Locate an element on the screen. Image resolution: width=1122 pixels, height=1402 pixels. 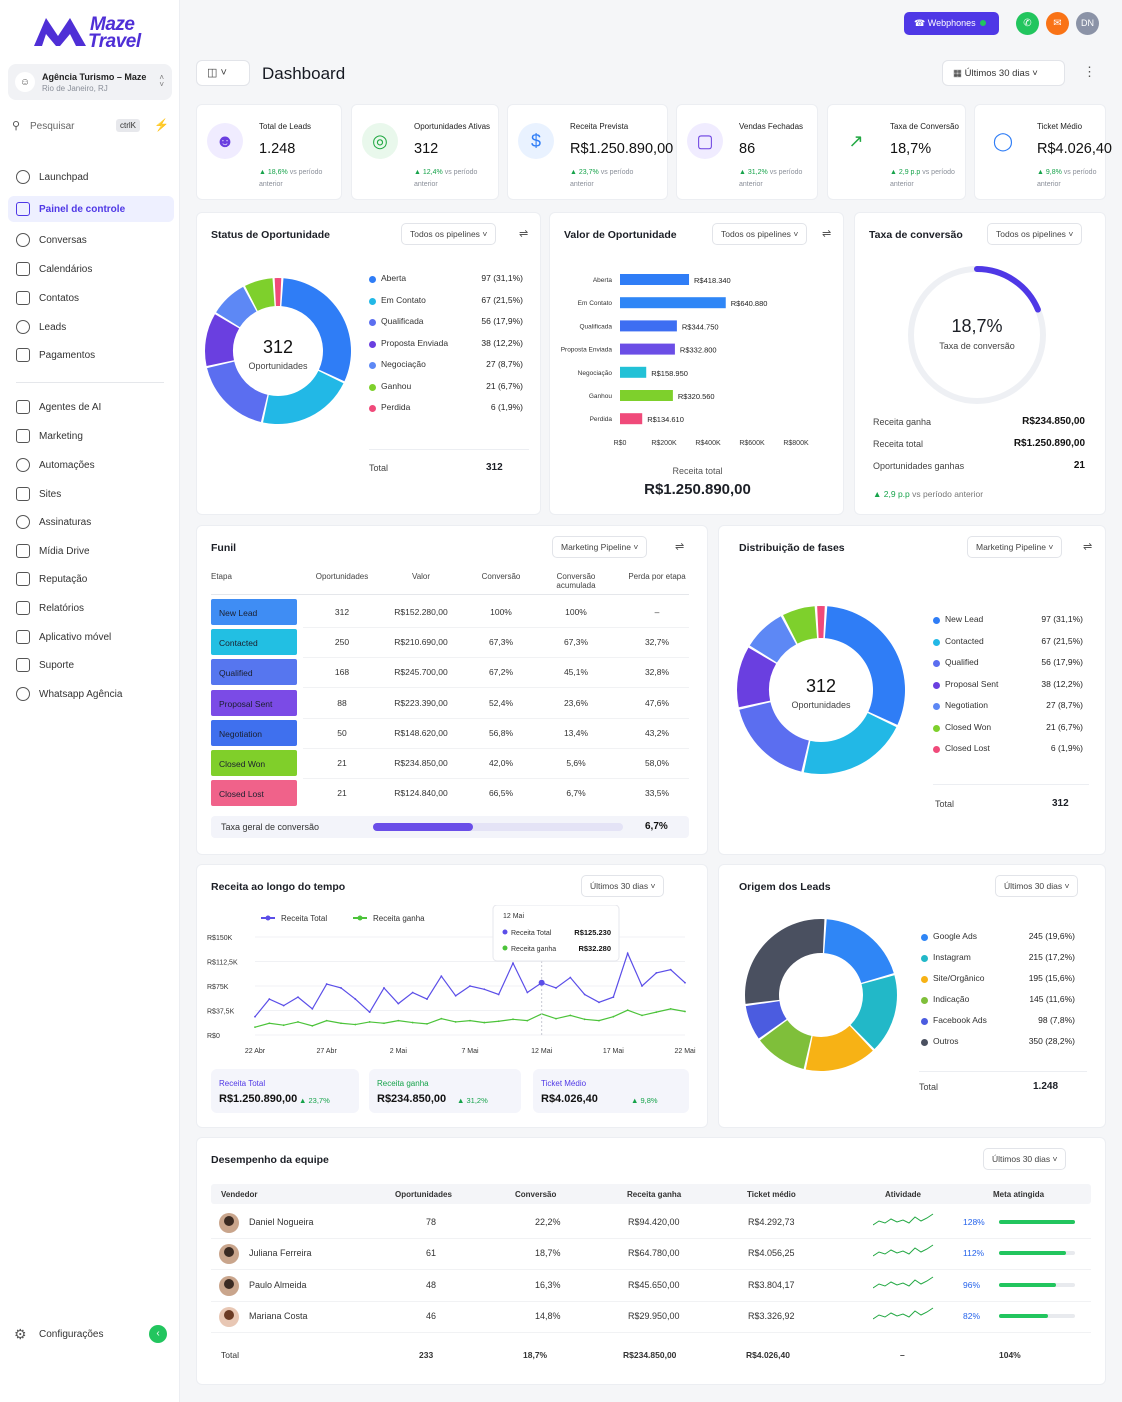
collapse-sidebar-icon: ‹ is located at coordinates (158, 1334).